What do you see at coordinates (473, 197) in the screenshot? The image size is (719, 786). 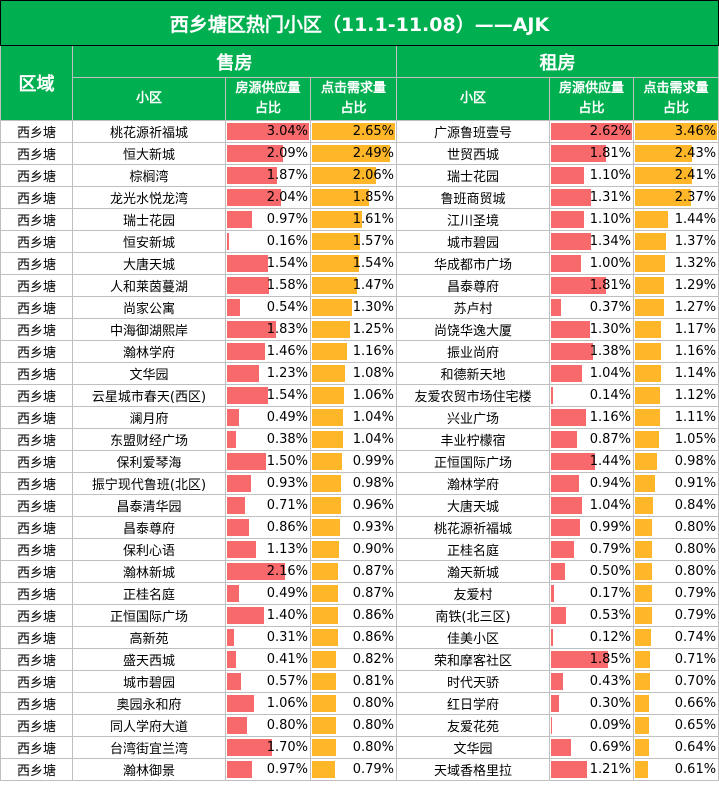 I see `rent-community-cell: 鲁班商贸城` at bounding box center [473, 197].